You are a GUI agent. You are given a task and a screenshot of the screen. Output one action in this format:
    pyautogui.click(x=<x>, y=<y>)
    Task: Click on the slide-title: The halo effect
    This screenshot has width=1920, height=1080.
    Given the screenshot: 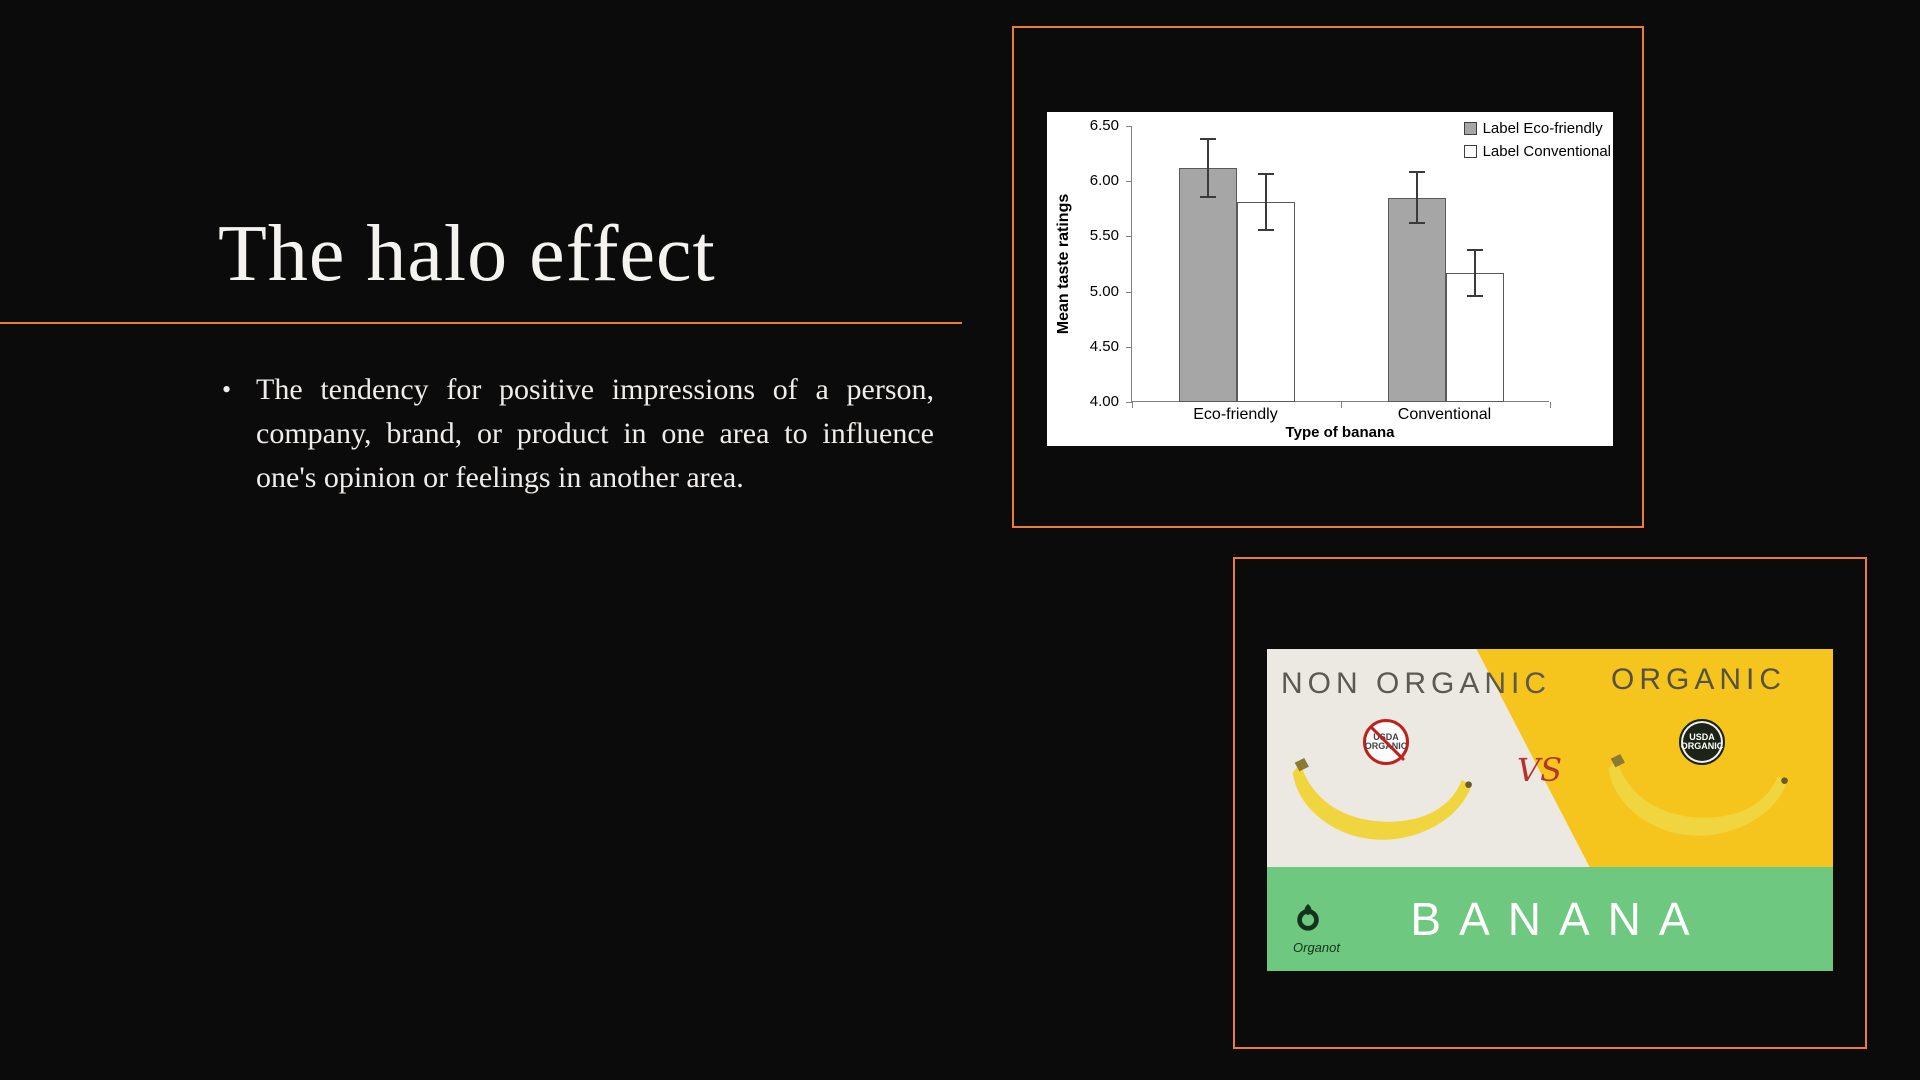 What is the action you would take?
    pyautogui.click(x=467, y=254)
    